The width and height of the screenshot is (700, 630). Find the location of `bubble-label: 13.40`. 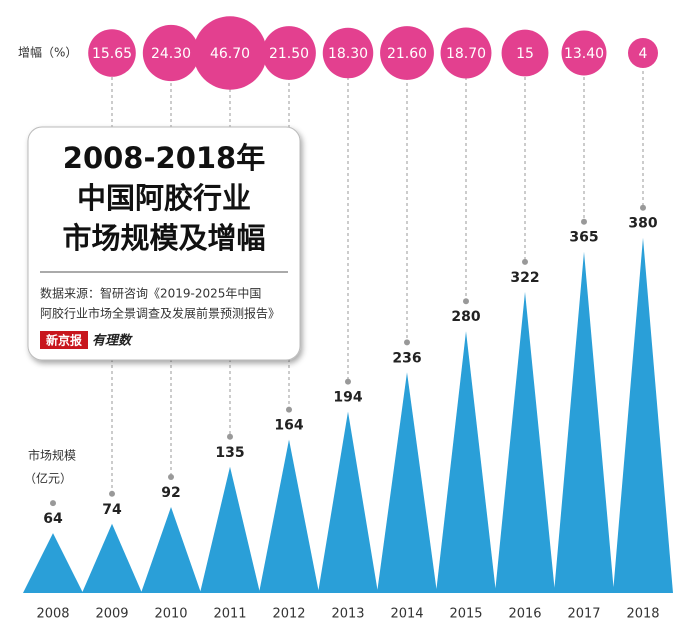

bubble-label: 13.40 is located at coordinates (584, 54).